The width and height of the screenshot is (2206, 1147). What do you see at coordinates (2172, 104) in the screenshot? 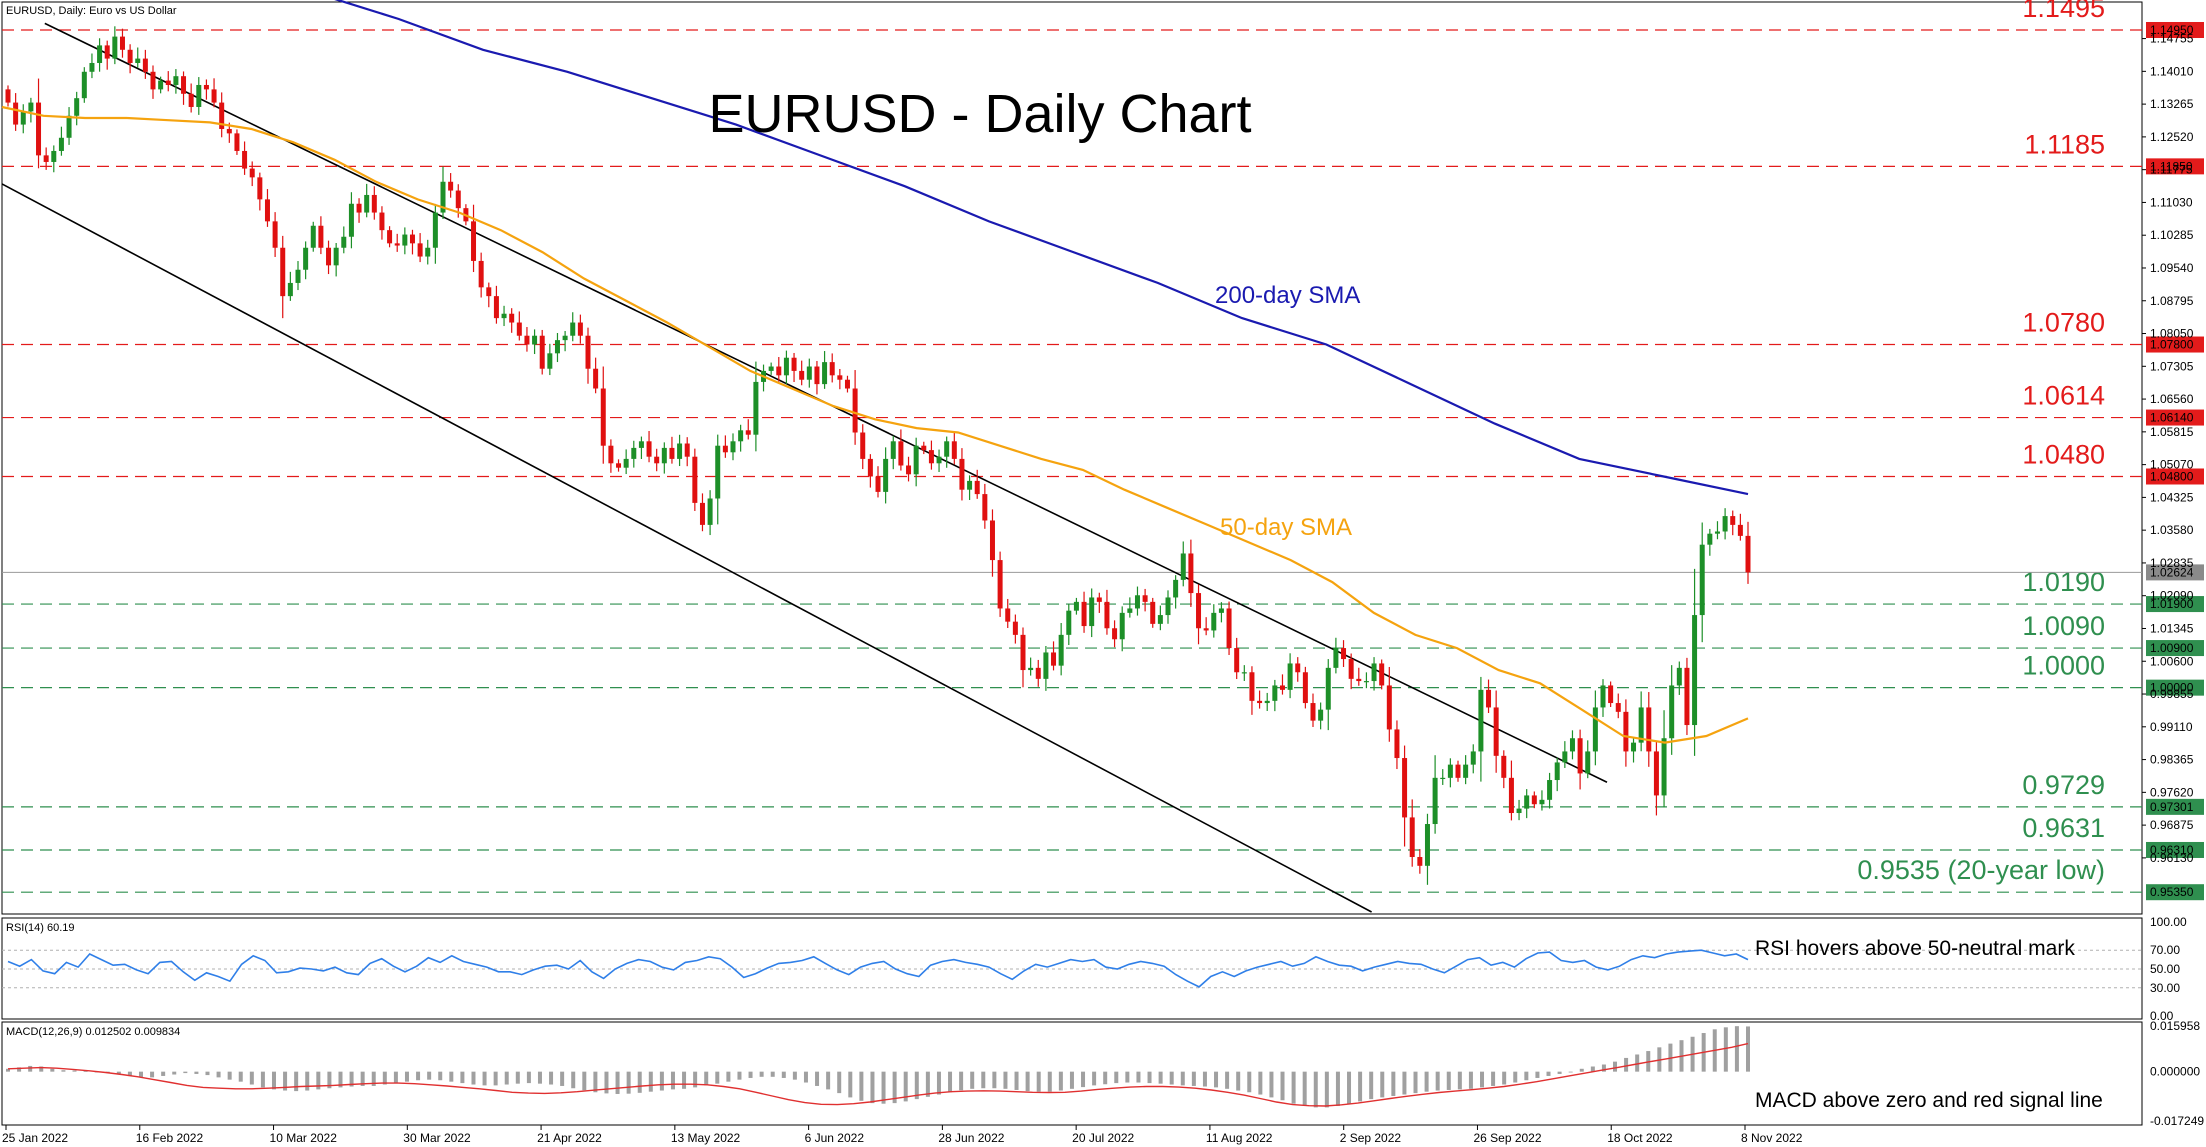
I see `price-tick-label: 1.13265` at bounding box center [2172, 104].